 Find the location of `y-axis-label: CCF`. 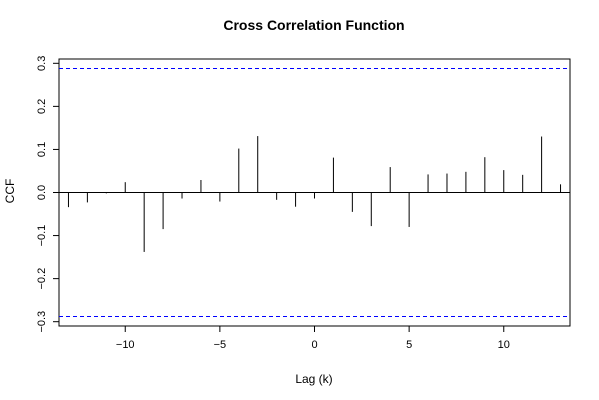

y-axis-label: CCF is located at coordinates (10, 191).